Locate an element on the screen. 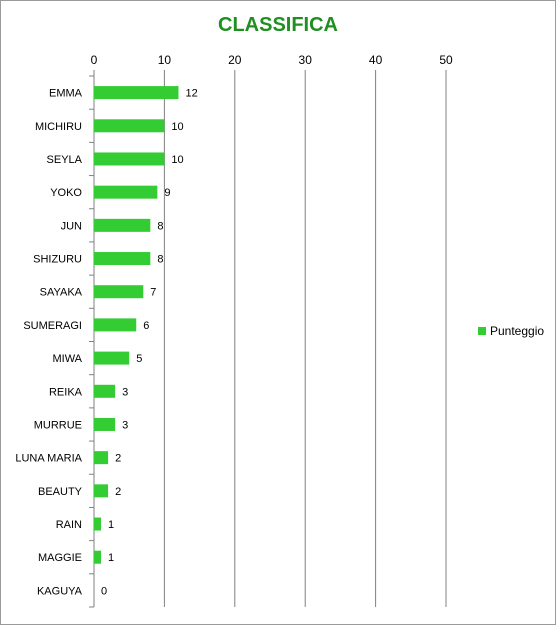  category-label: MURRUE is located at coordinates (58, 425).